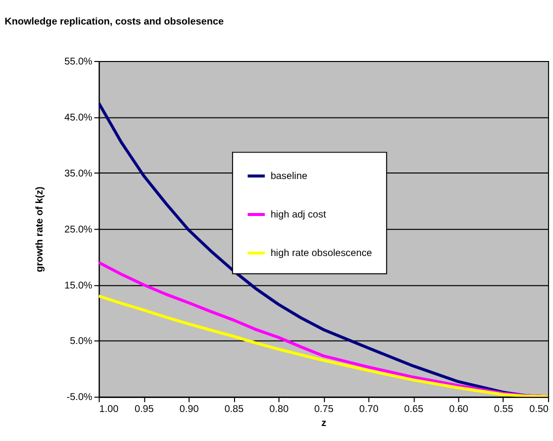 The image size is (553, 441). Describe the element at coordinates (78, 230) in the screenshot. I see `y-tick-label: 25.0%` at that location.